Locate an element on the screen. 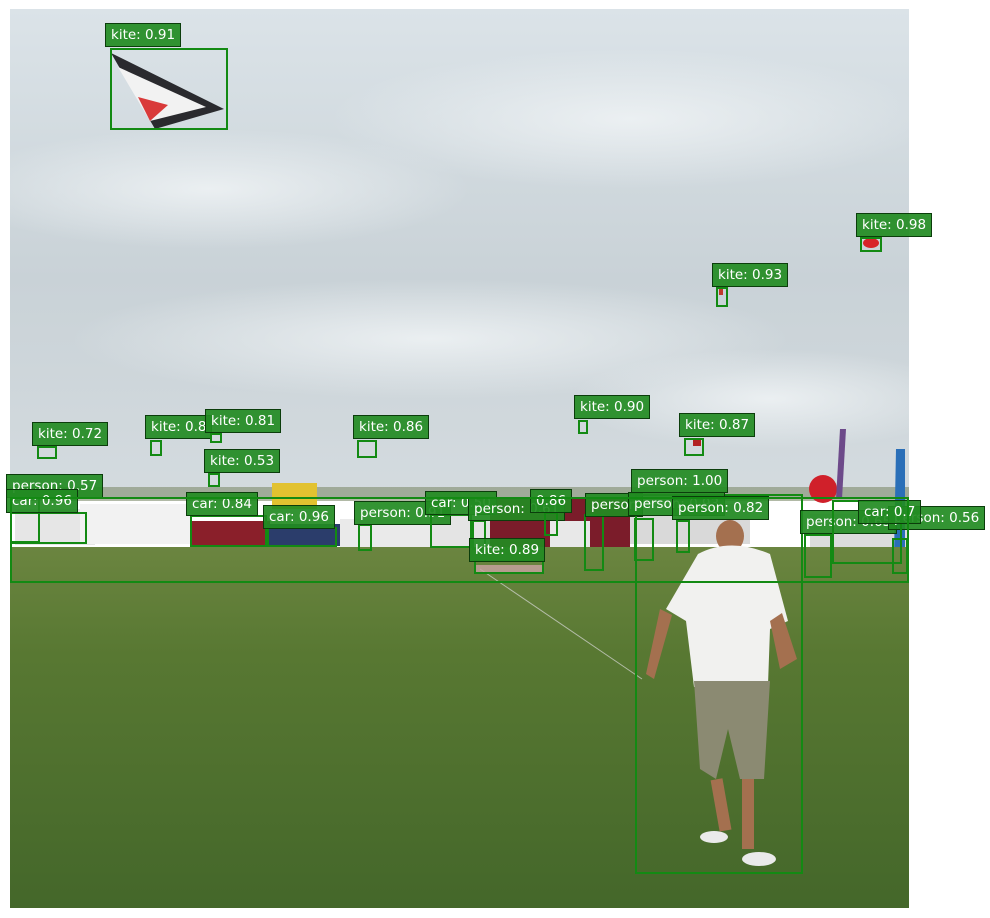 This screenshot has width=990, height=918. detection-label: kite: 0.90 is located at coordinates (612, 407).